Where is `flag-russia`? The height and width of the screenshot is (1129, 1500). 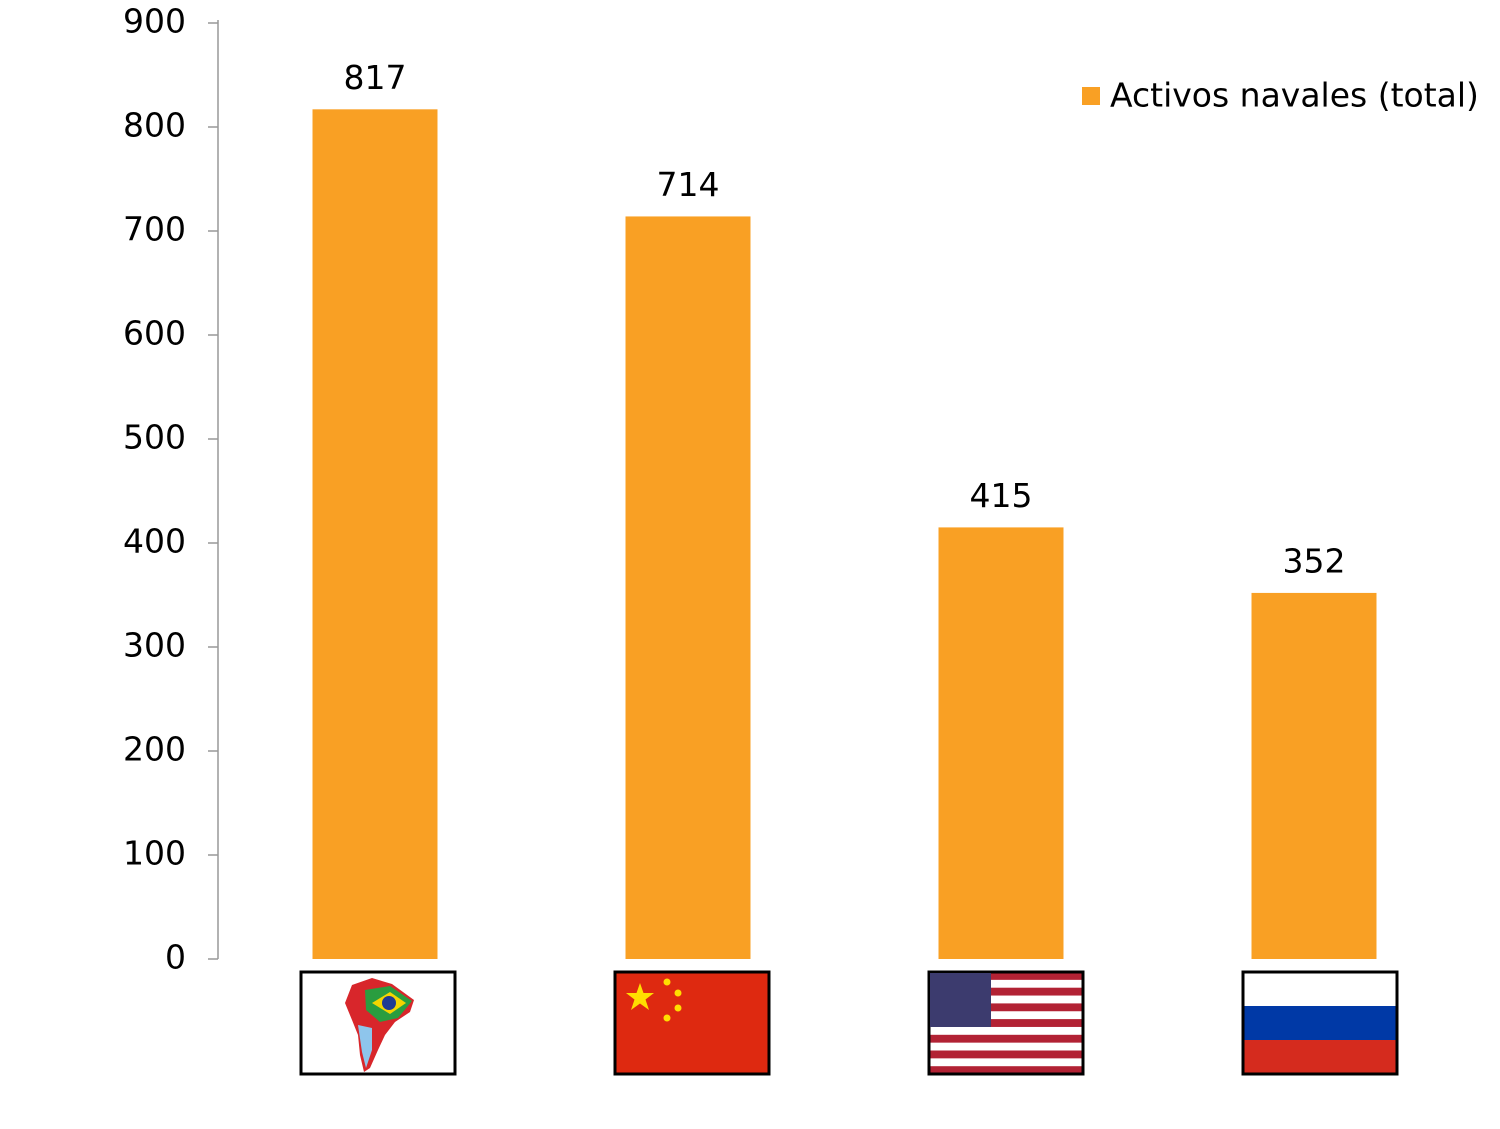
flag-russia is located at coordinates (1320, 1023).